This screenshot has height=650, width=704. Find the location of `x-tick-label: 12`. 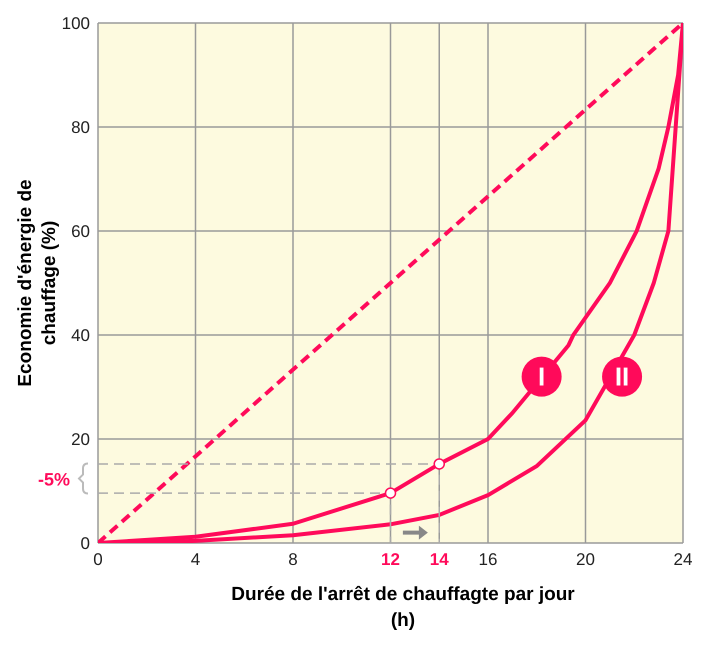

x-tick-label: 12 is located at coordinates (390, 559).